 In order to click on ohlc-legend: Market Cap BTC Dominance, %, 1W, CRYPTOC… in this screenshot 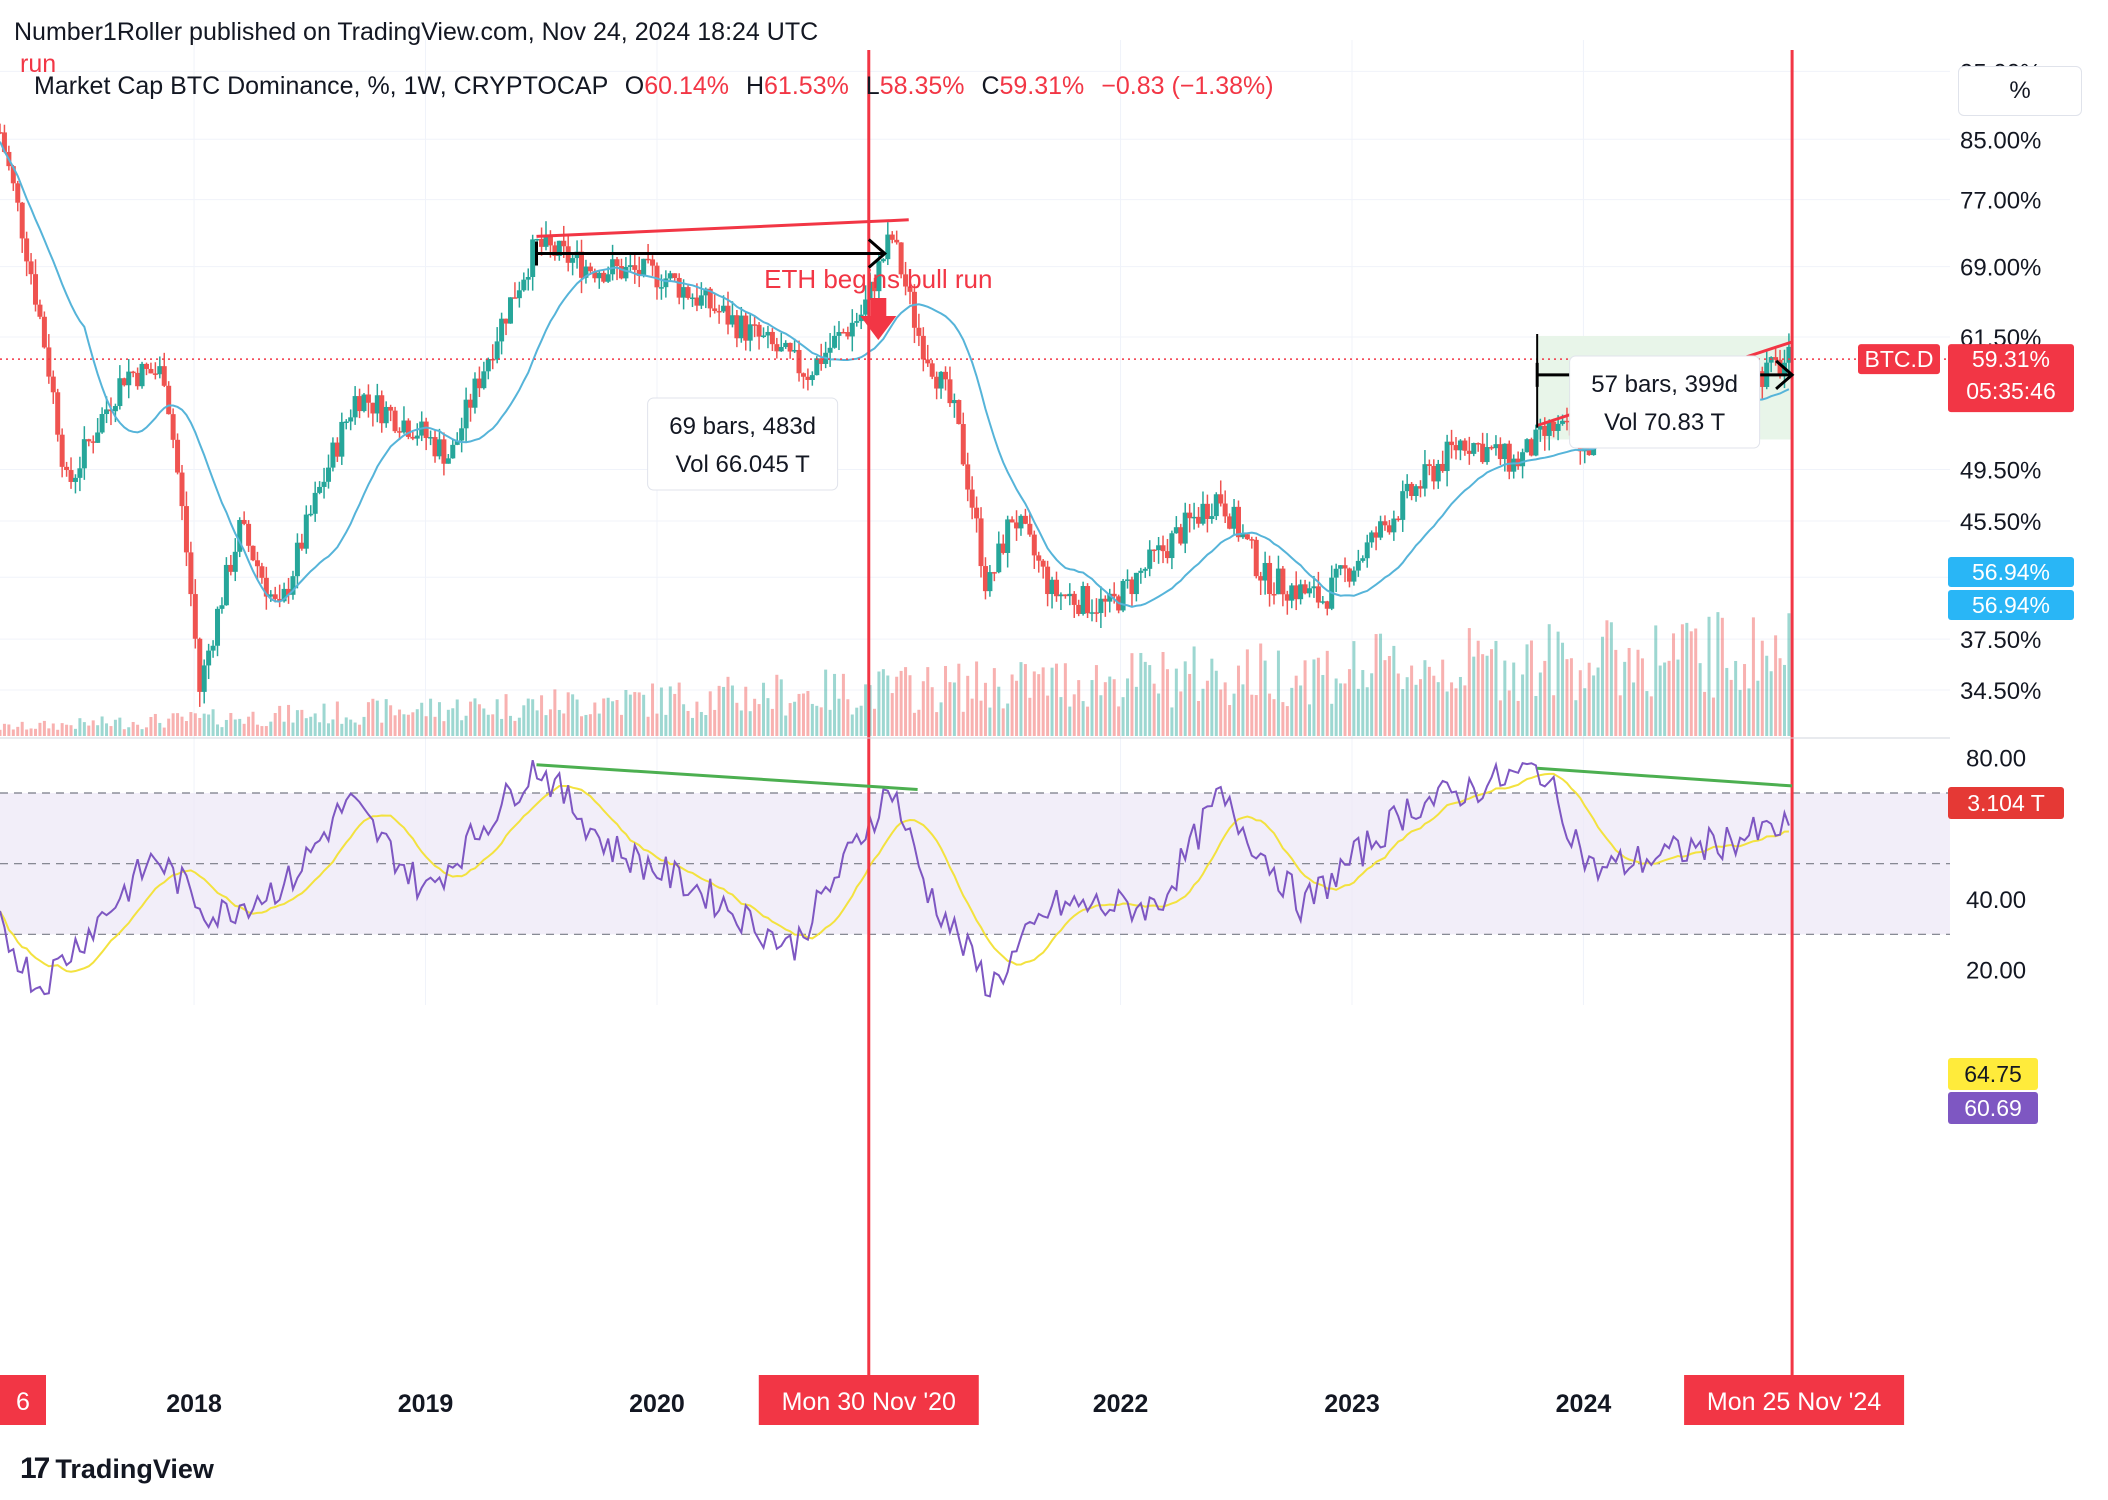, I will do `click(654, 86)`.